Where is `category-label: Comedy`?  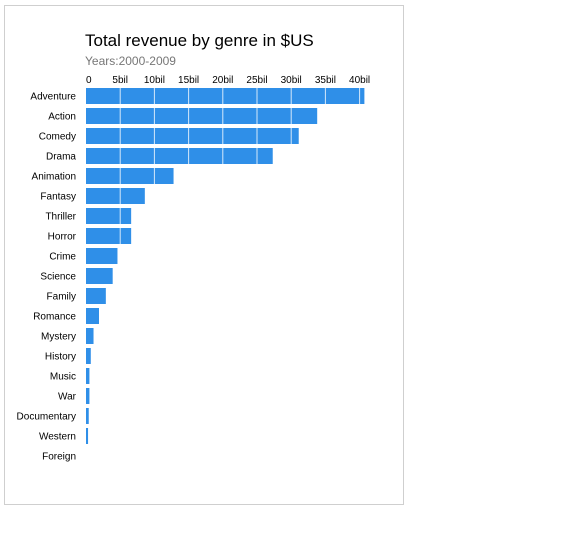
category-label: Comedy is located at coordinates (57, 137).